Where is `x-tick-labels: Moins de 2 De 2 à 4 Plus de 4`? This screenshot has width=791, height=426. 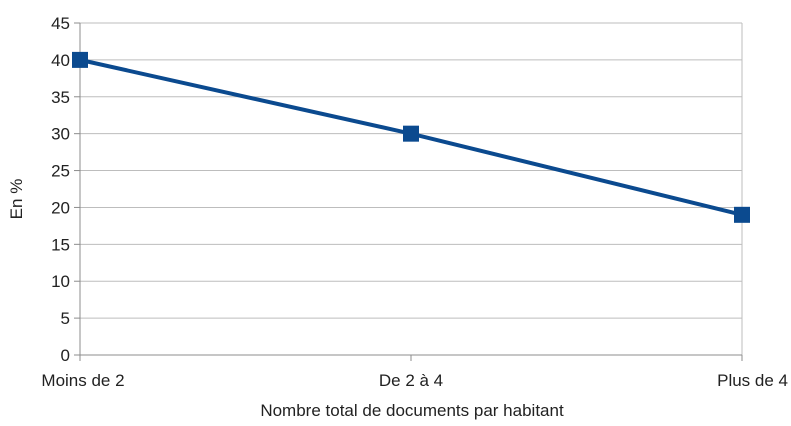 x-tick-labels: Moins de 2 De 2 à 4 Plus de 4 is located at coordinates (414, 380).